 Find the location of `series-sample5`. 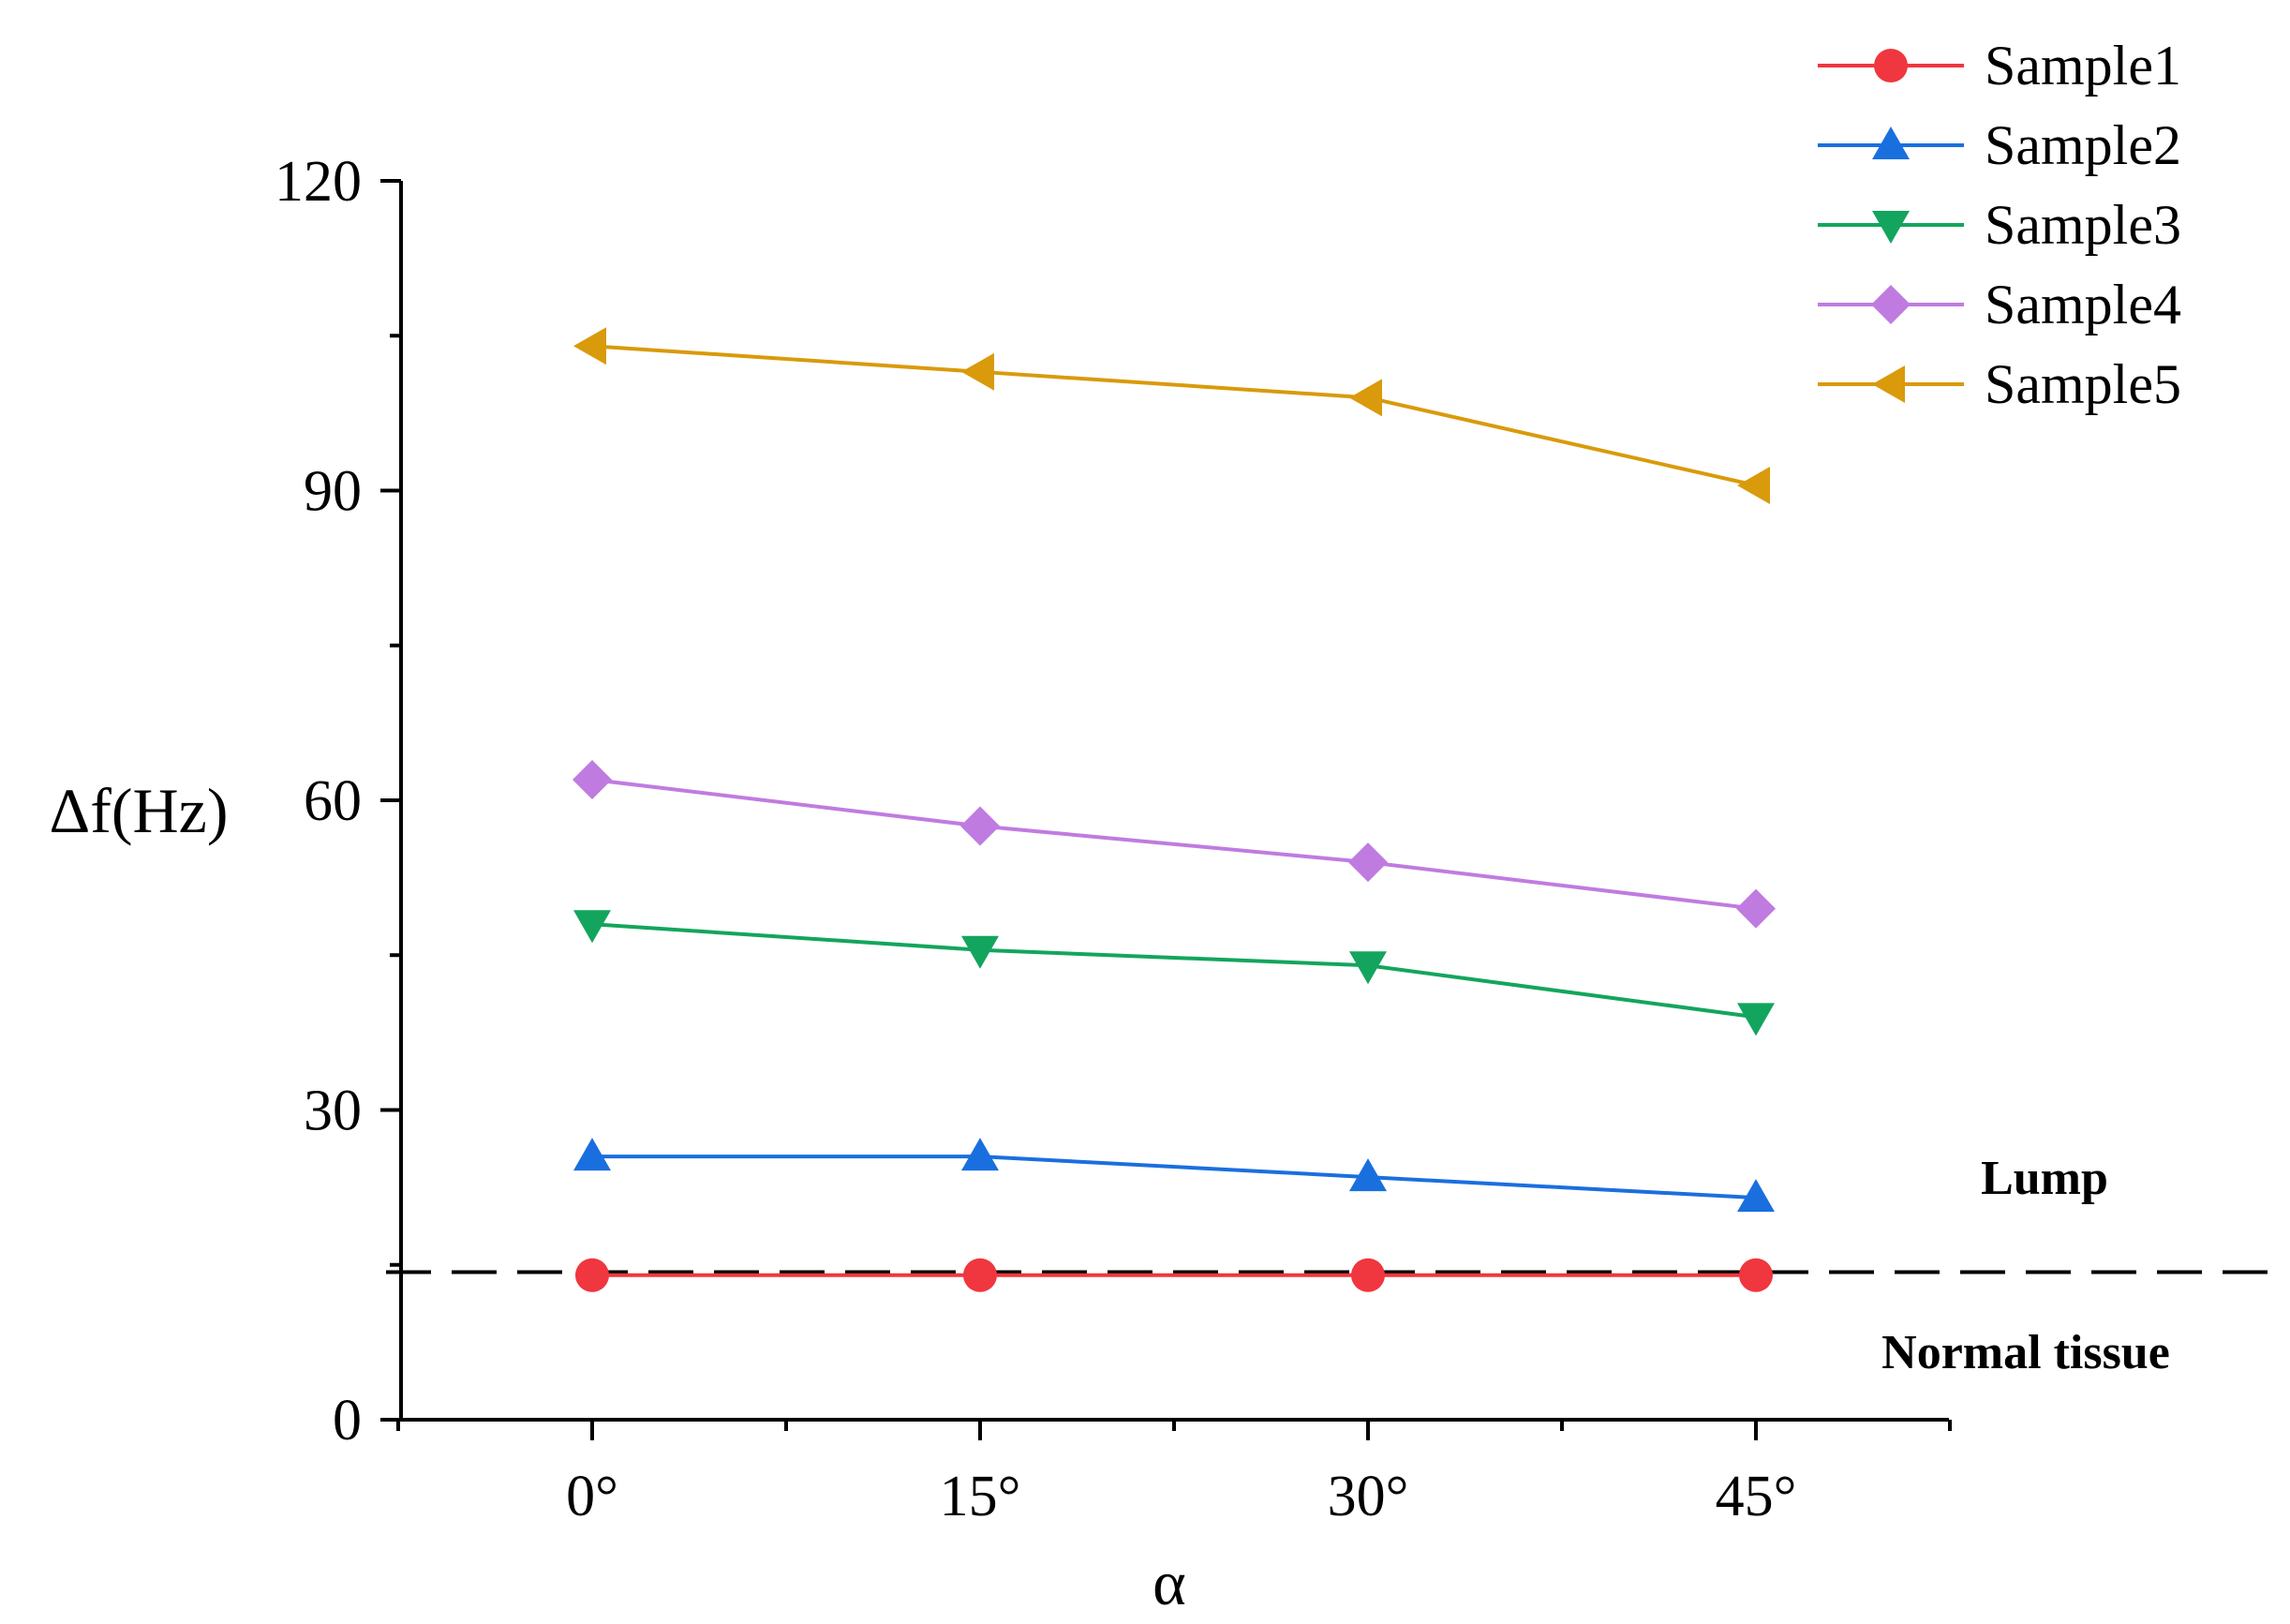

series-sample5 is located at coordinates (1171, 416).